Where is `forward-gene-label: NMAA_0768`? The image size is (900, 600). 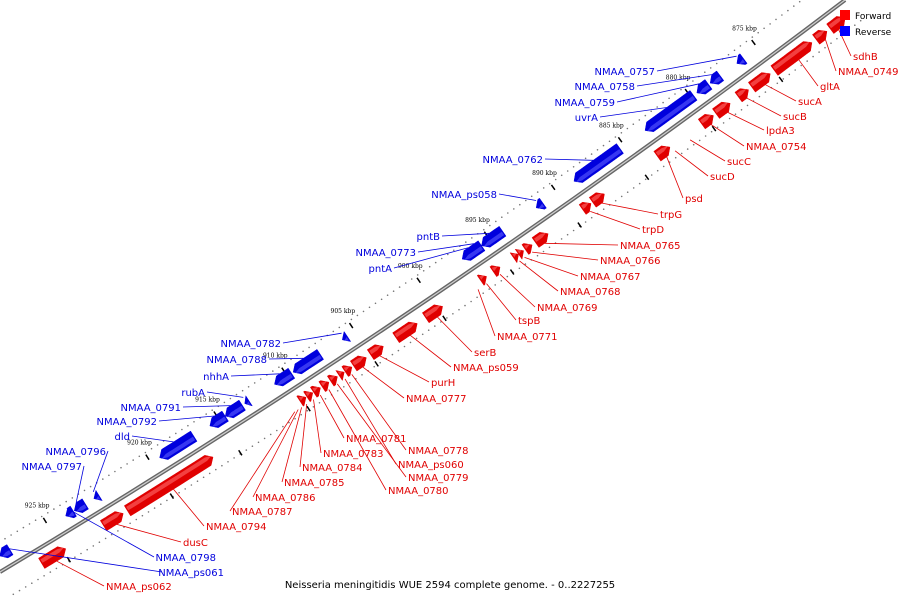
forward-gene-label: NMAA_0768 is located at coordinates (590, 292).